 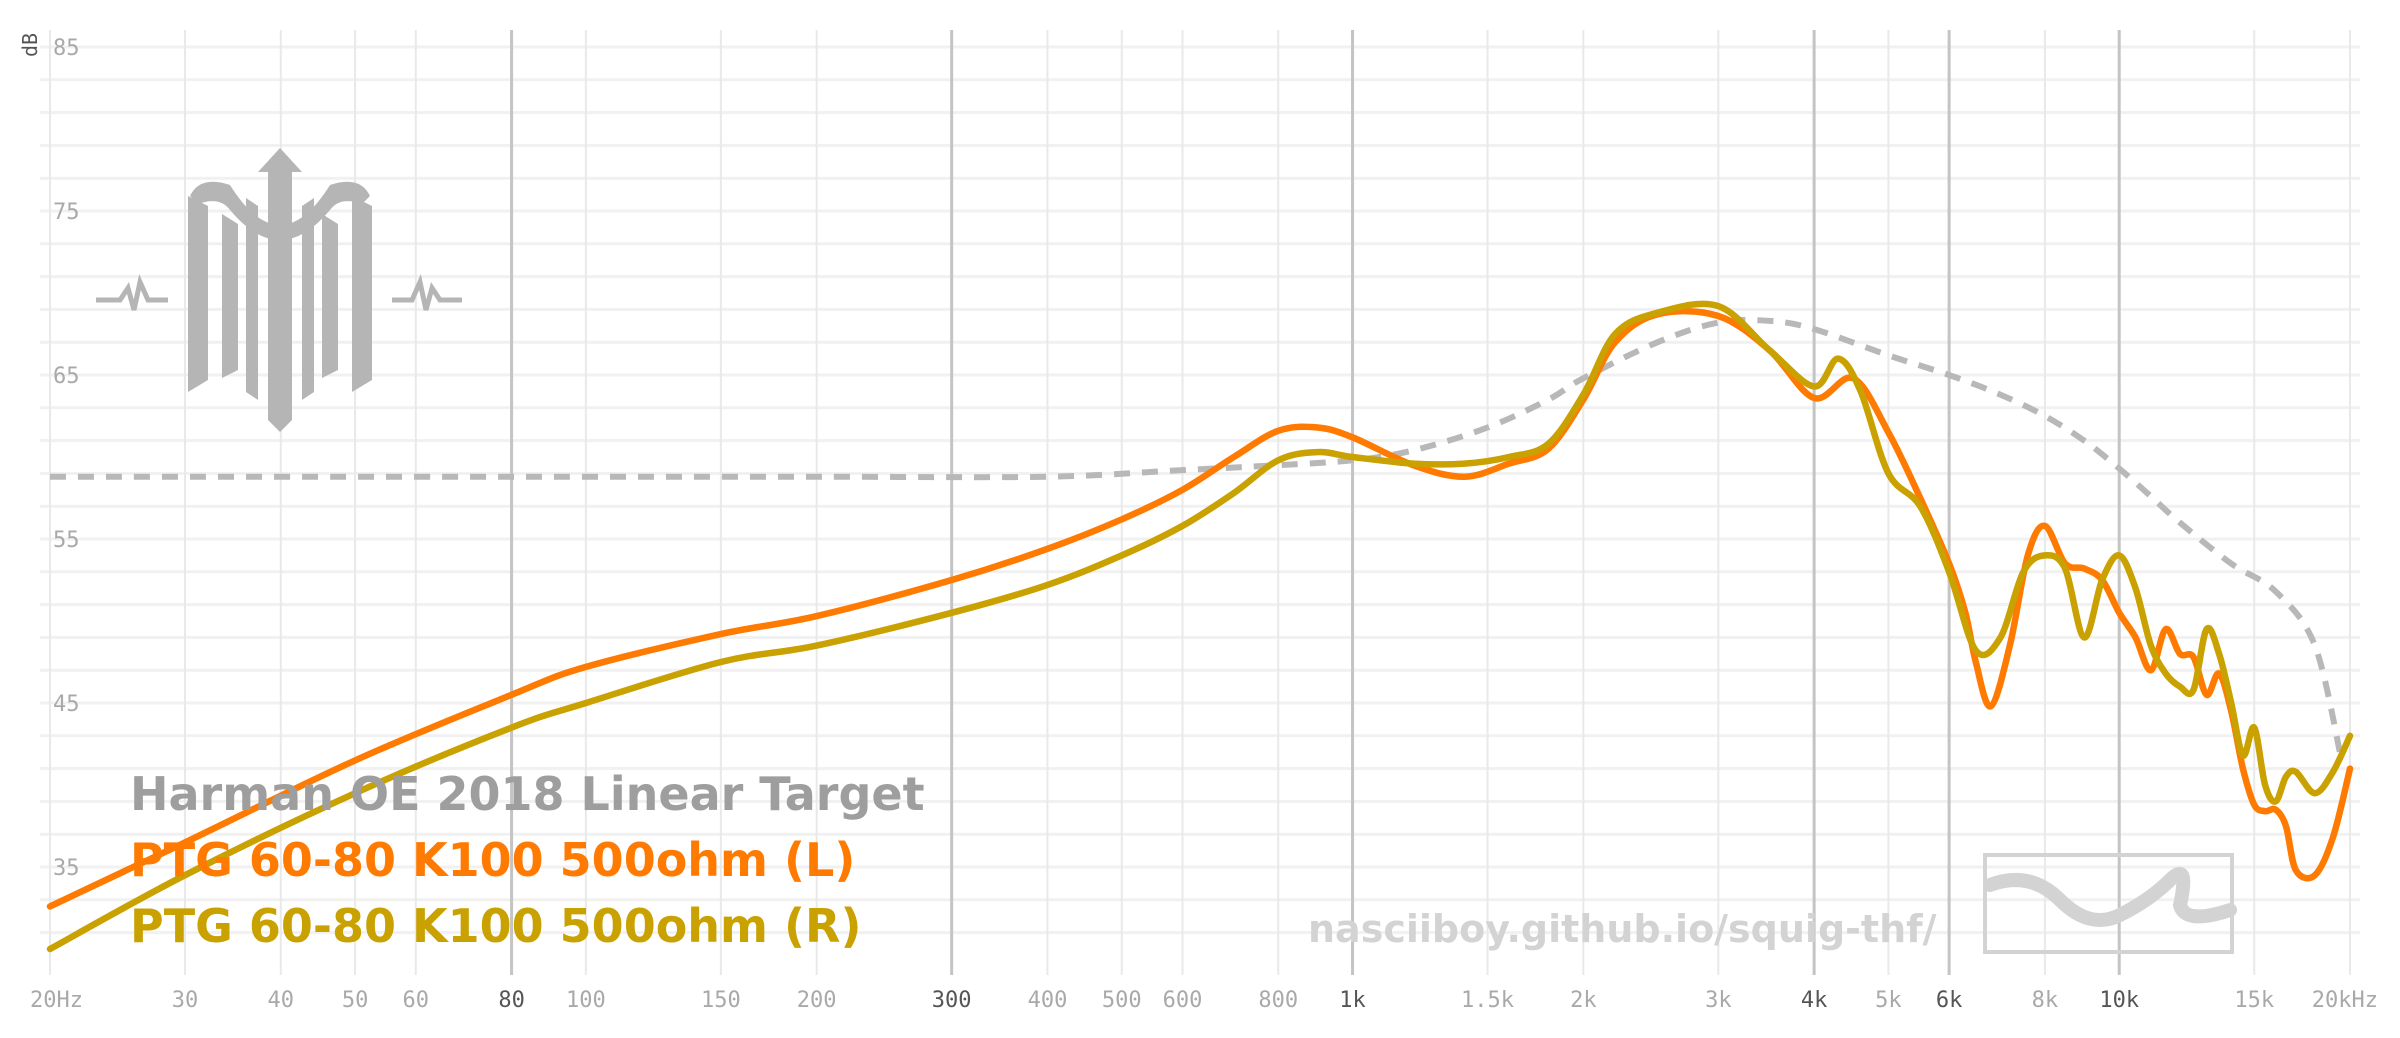 I want to click on x-tick-label: 5k, so click(x=1888, y=1000).